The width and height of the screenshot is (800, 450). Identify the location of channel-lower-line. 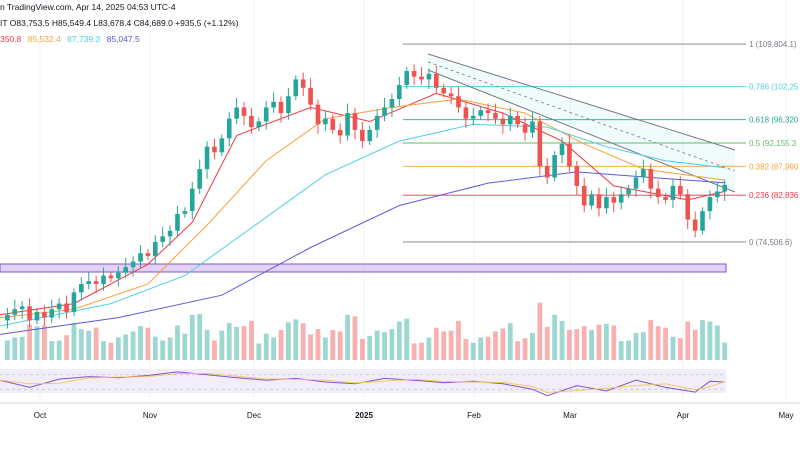
(581, 131).